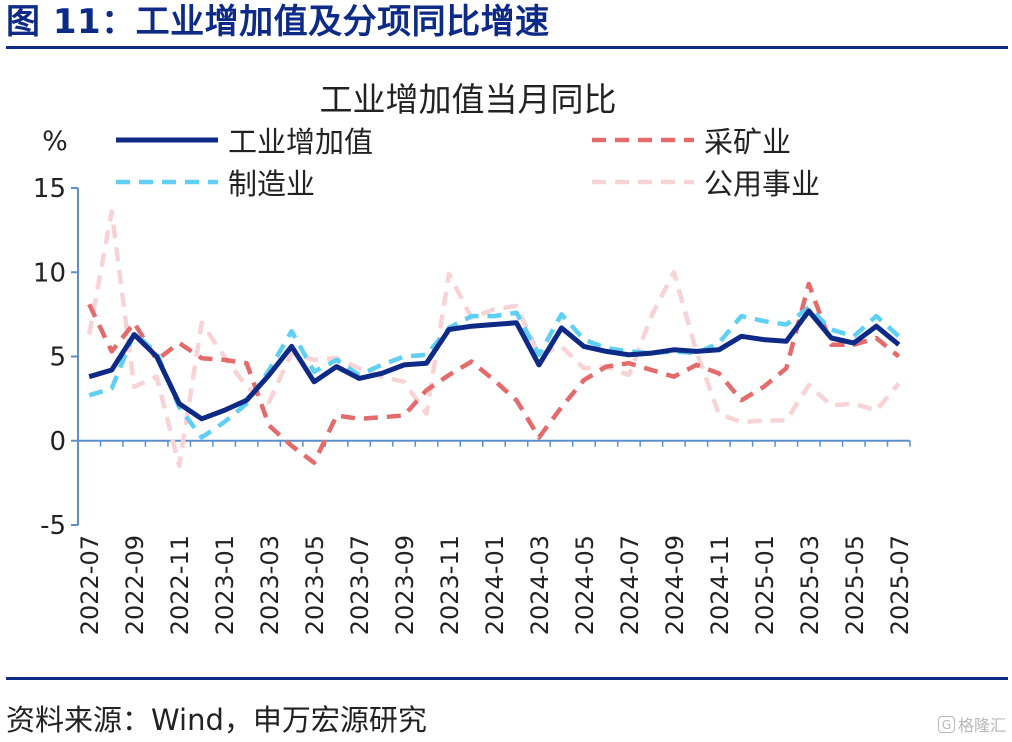  What do you see at coordinates (180, 585) in the screenshot?
I see `x-tick-label: 2022-11` at bounding box center [180, 585].